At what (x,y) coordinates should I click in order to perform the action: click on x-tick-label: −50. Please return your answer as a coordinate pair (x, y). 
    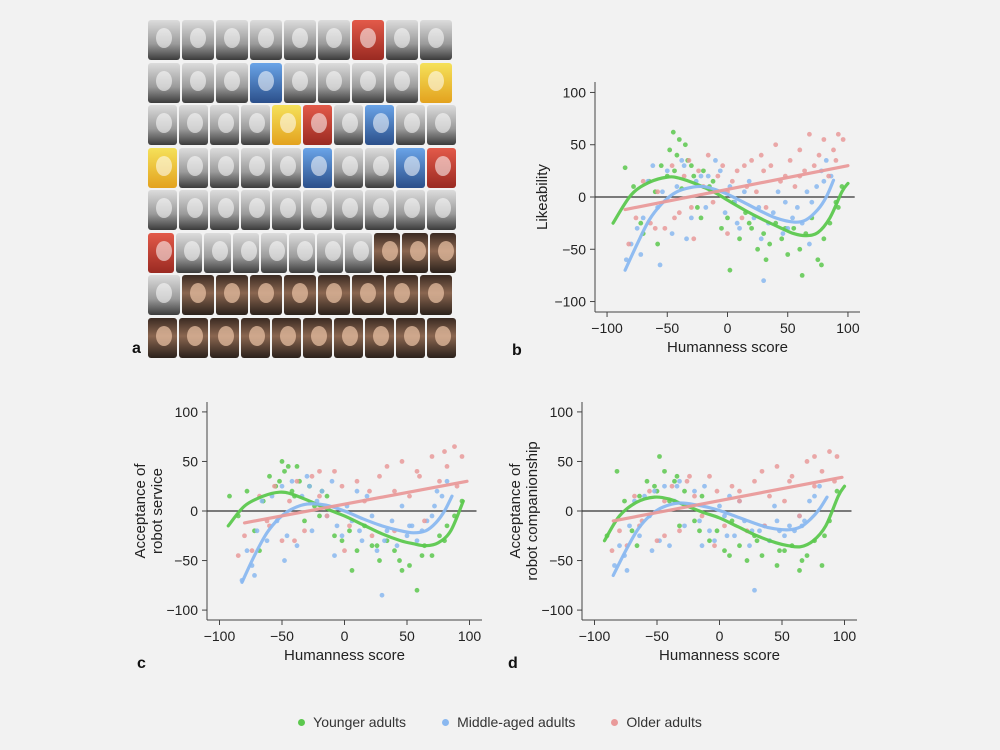
    Looking at the image, I should click on (667, 328).